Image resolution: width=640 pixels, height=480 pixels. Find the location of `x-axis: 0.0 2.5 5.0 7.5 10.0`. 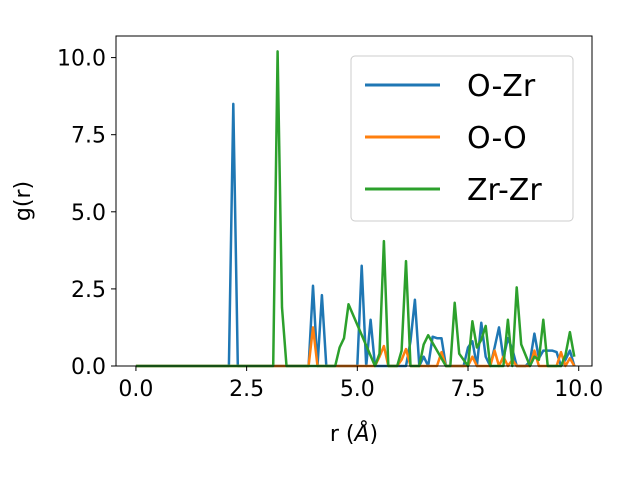

x-axis: 0.0 2.5 5.0 7.5 10.0 is located at coordinates (360, 384).